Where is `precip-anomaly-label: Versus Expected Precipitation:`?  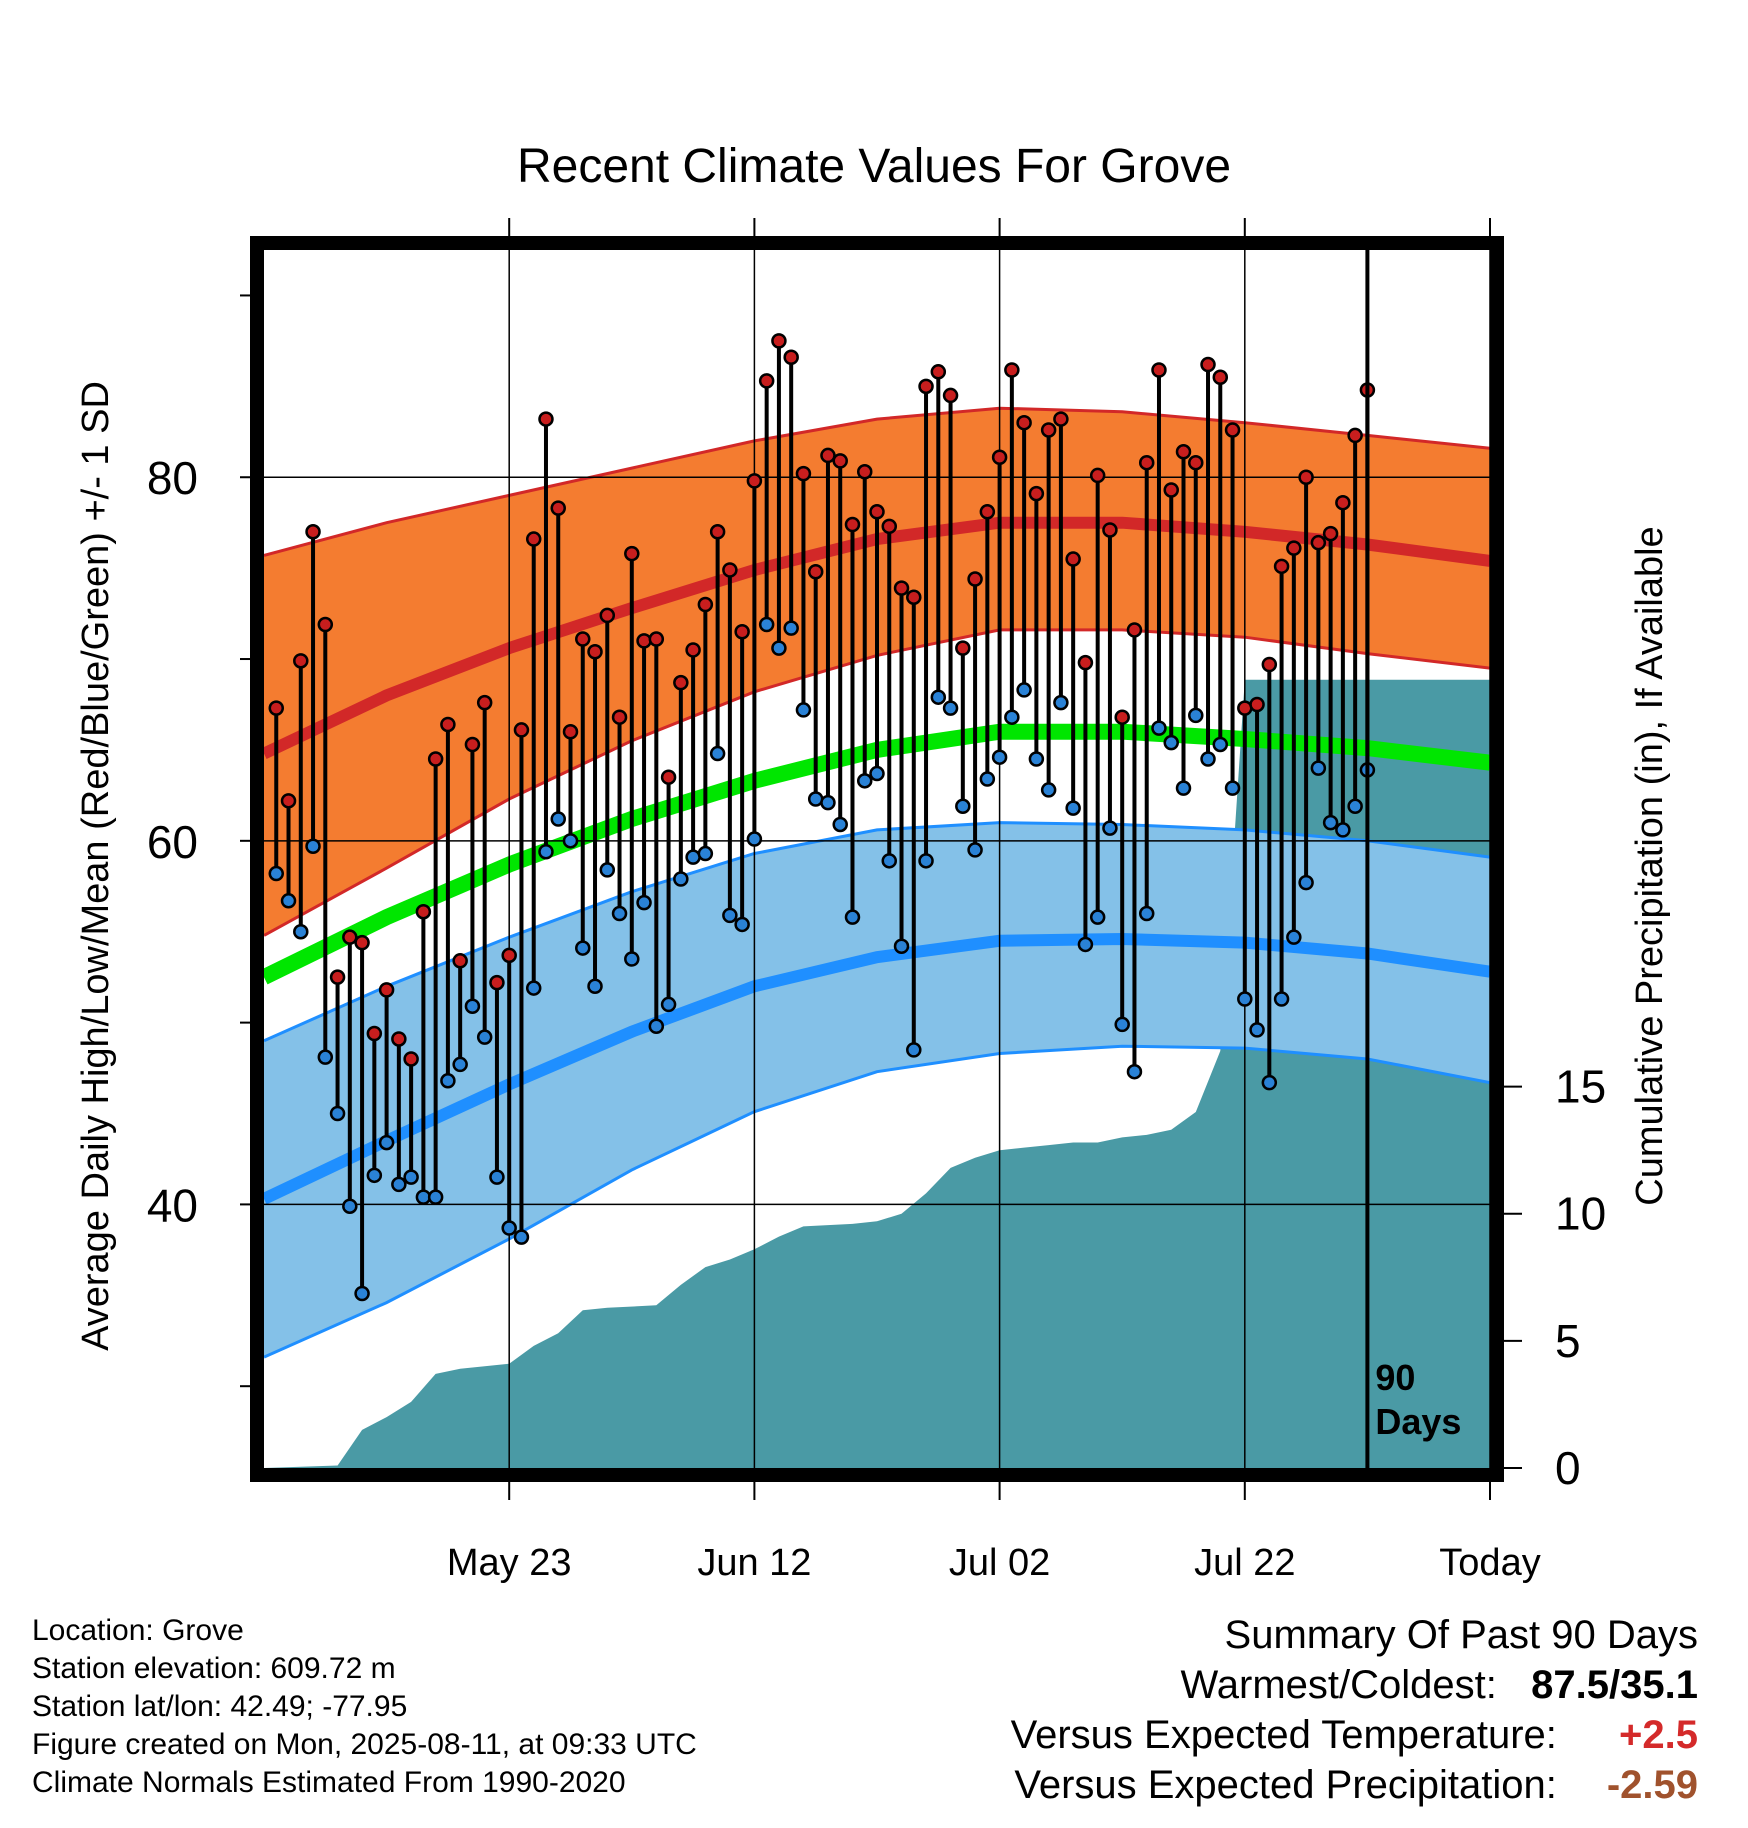
precip-anomaly-label: Versus Expected Precipitation: is located at coordinates (1285, 1785).